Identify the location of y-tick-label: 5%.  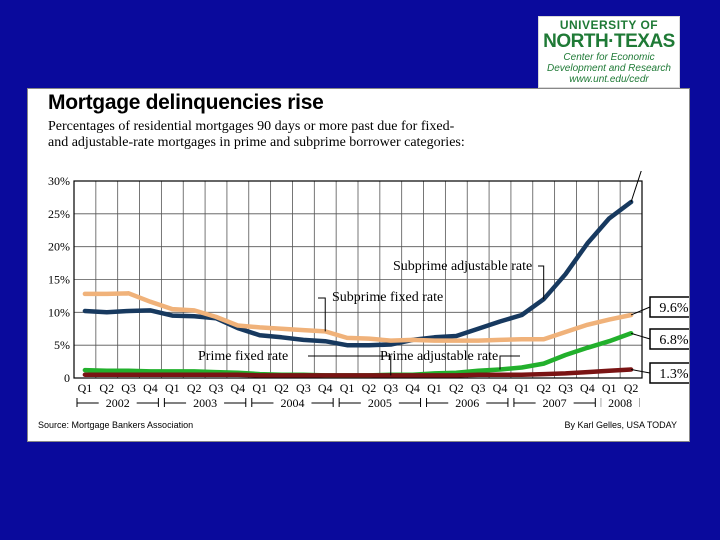
(62, 345).